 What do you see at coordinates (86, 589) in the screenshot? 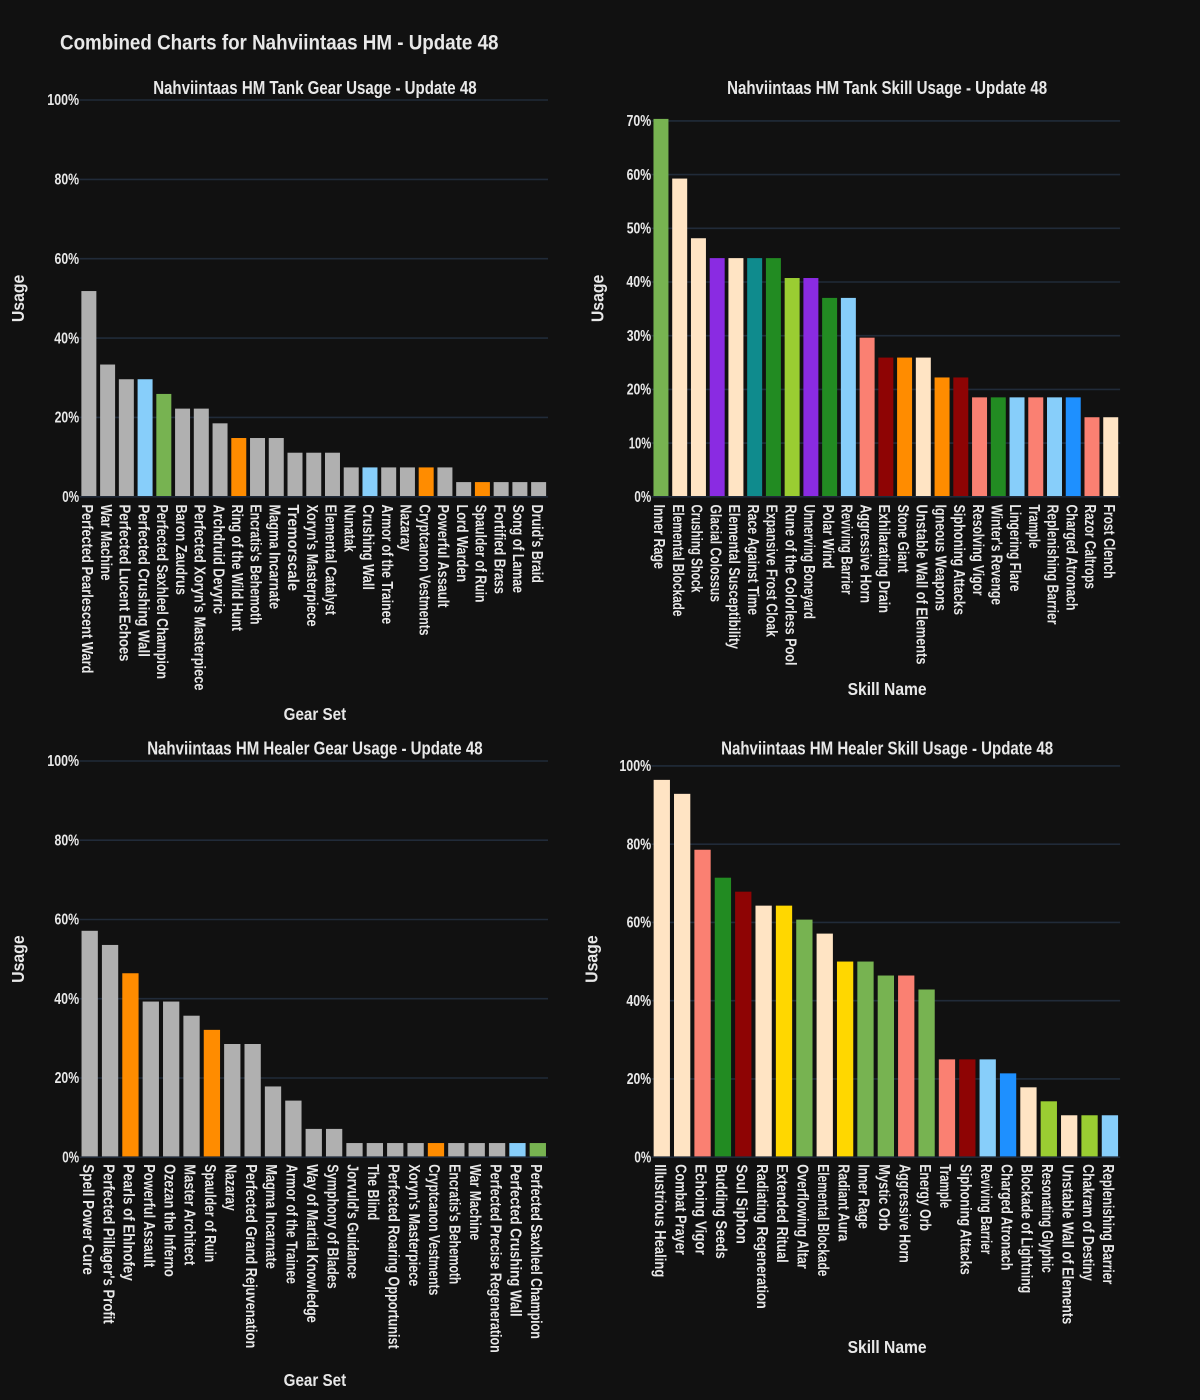
I see `svg-text: Perfected Pearlescent Ward` at bounding box center [86, 589].